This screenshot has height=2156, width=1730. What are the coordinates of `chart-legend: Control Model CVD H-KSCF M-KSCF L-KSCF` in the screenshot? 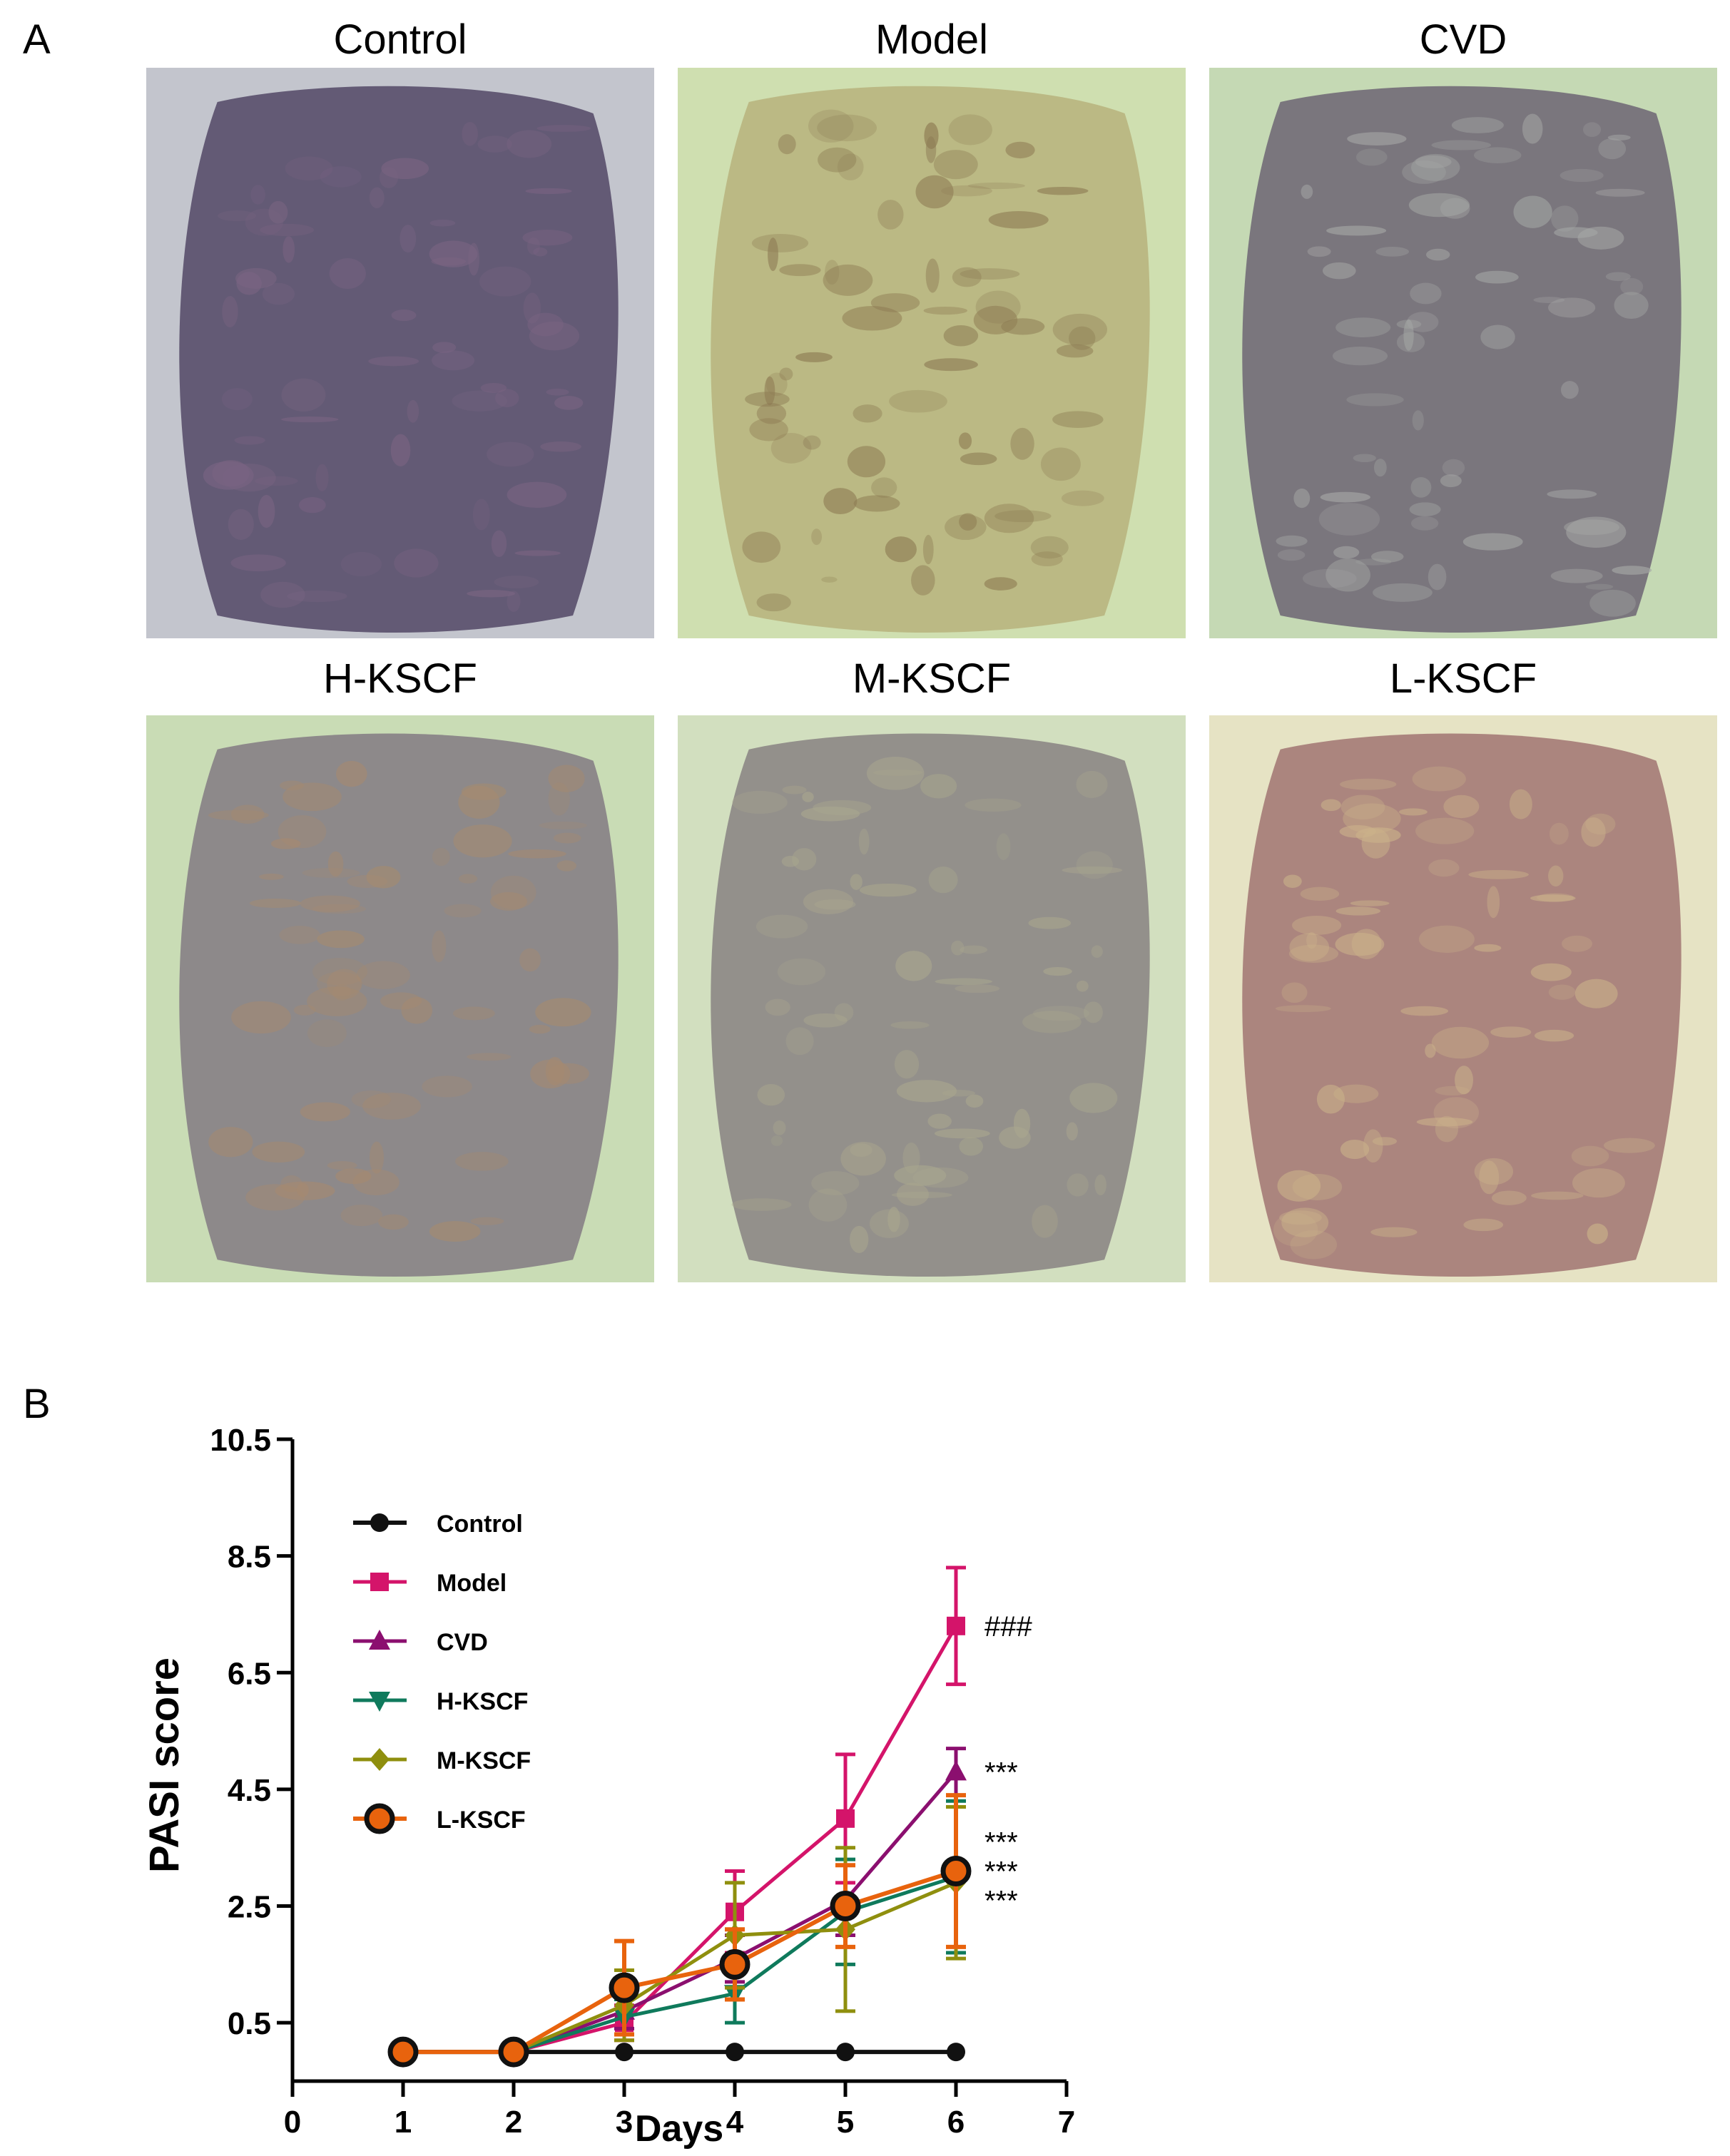 It's located at (442, 1672).